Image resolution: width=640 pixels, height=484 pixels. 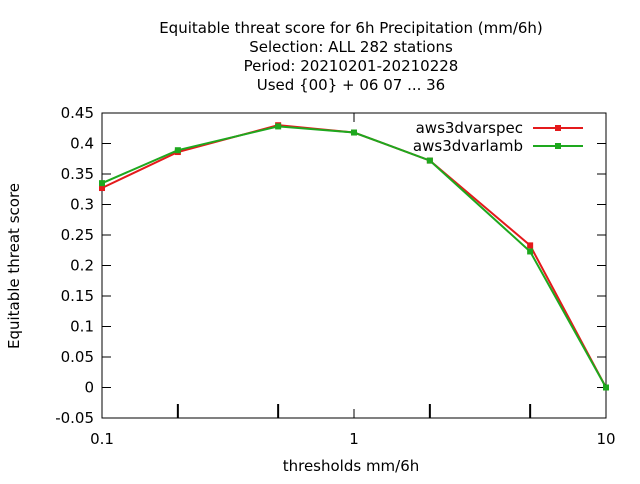 I want to click on legend-label: aws3dvarlamb, so click(x=468, y=146).